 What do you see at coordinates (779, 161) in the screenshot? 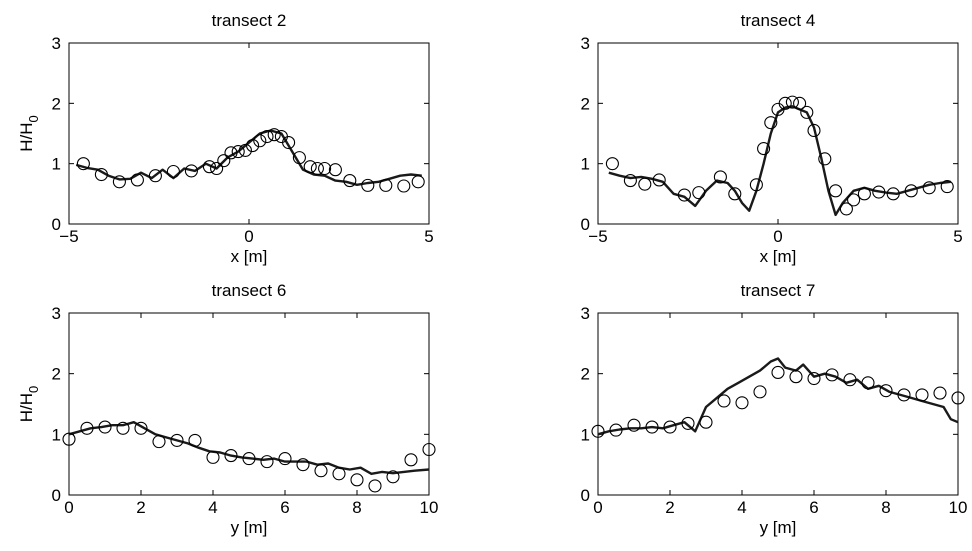
I see `model-series-line` at bounding box center [779, 161].